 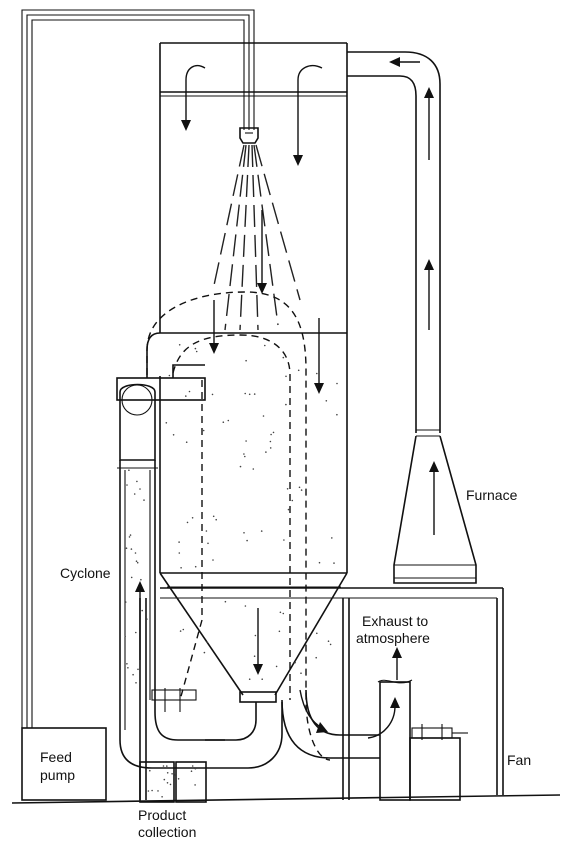 I want to click on cyclone-label: Cyclone, so click(x=85, y=573).